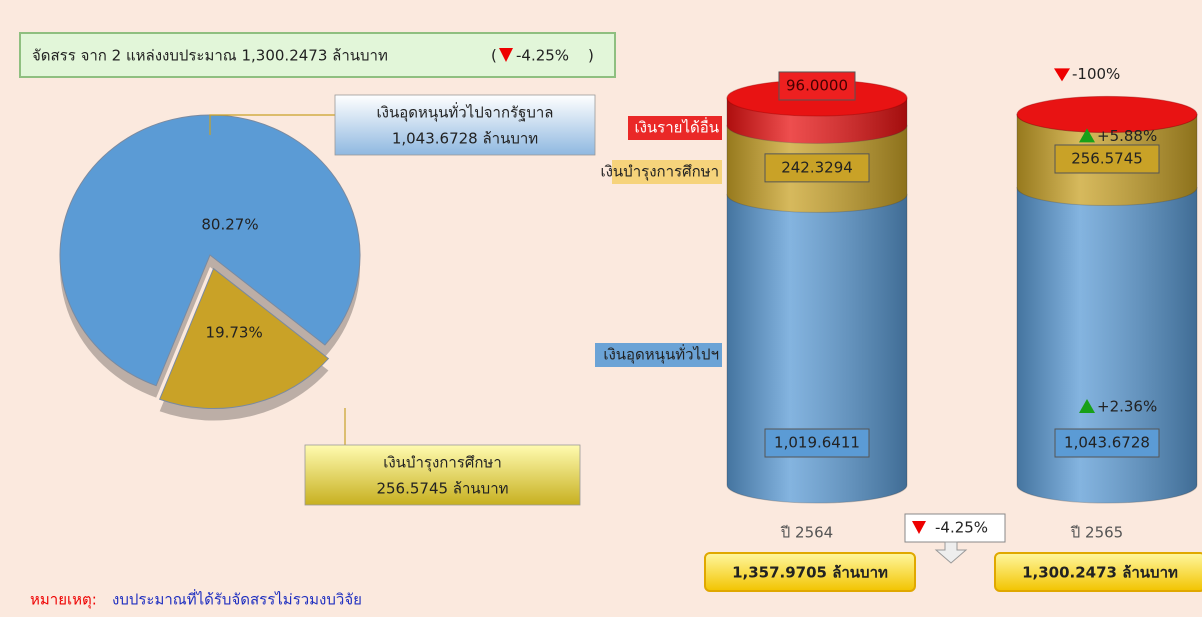  Describe the element at coordinates (494, 56) in the screenshot. I see `title-paren-open: (` at that location.